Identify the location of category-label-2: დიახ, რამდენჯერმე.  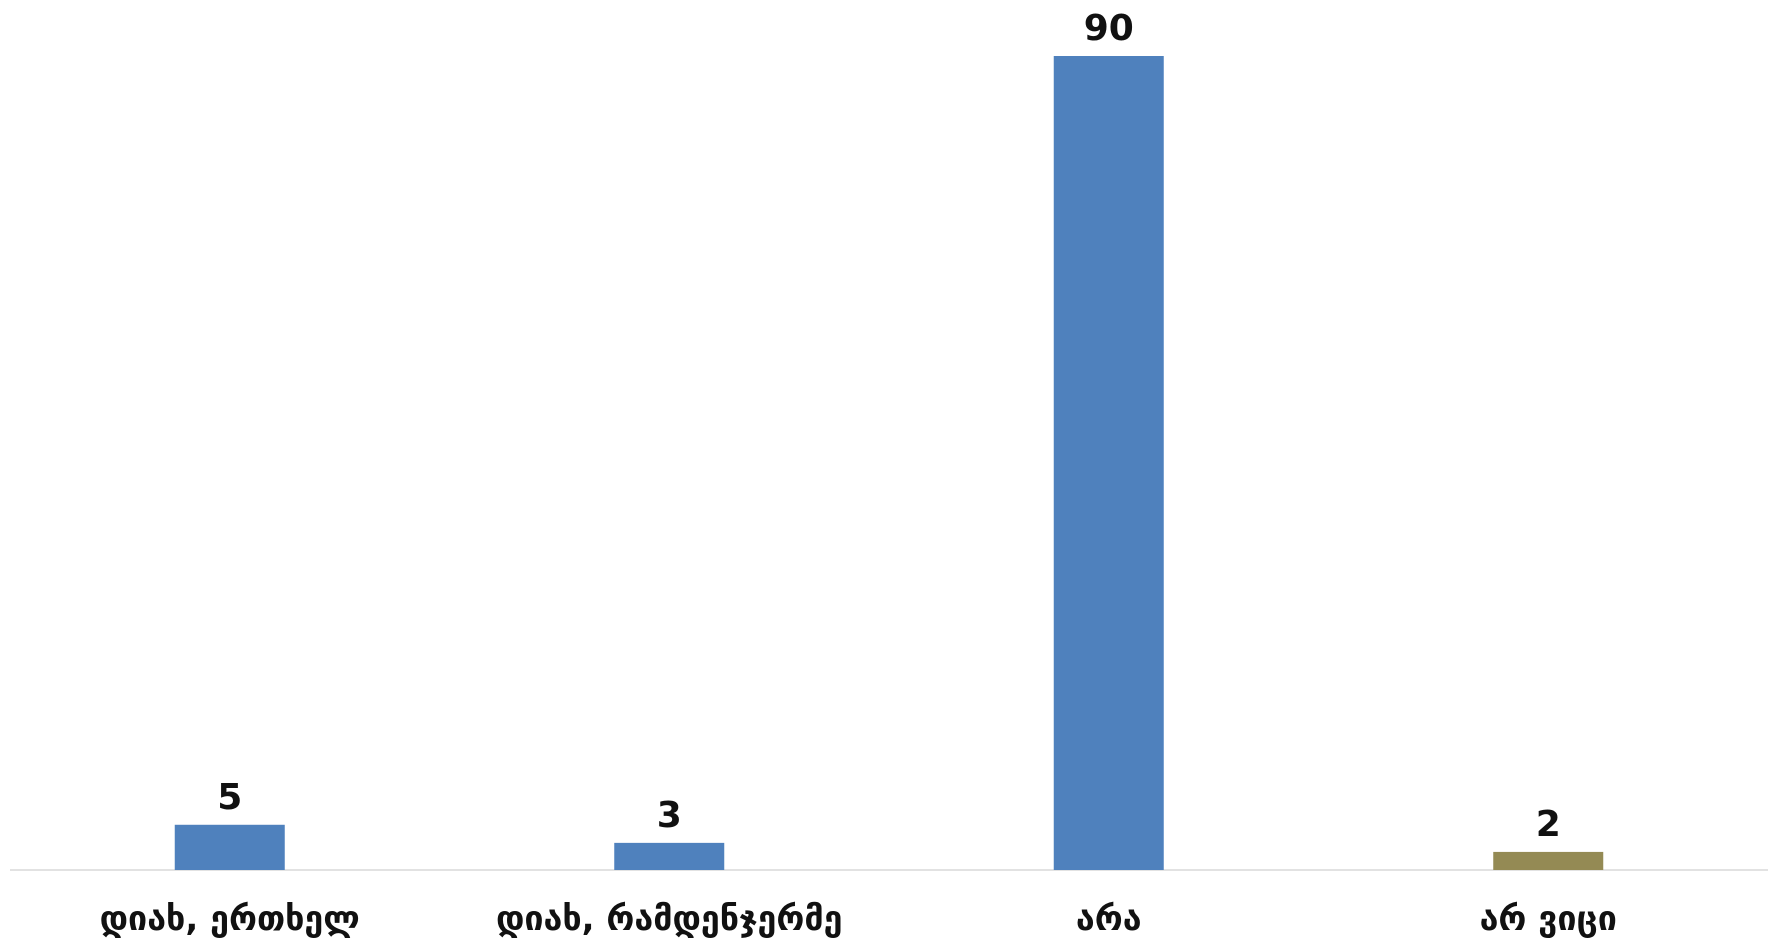
(669, 919).